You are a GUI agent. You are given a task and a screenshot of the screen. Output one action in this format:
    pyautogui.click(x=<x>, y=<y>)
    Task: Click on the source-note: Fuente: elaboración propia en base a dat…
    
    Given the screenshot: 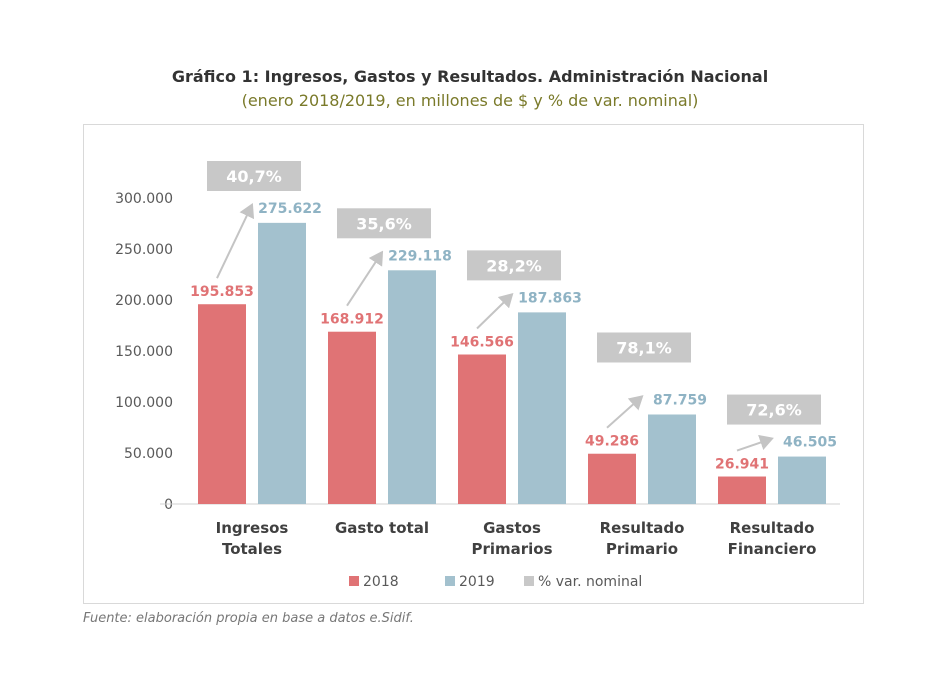 What is the action you would take?
    pyautogui.click(x=248, y=618)
    